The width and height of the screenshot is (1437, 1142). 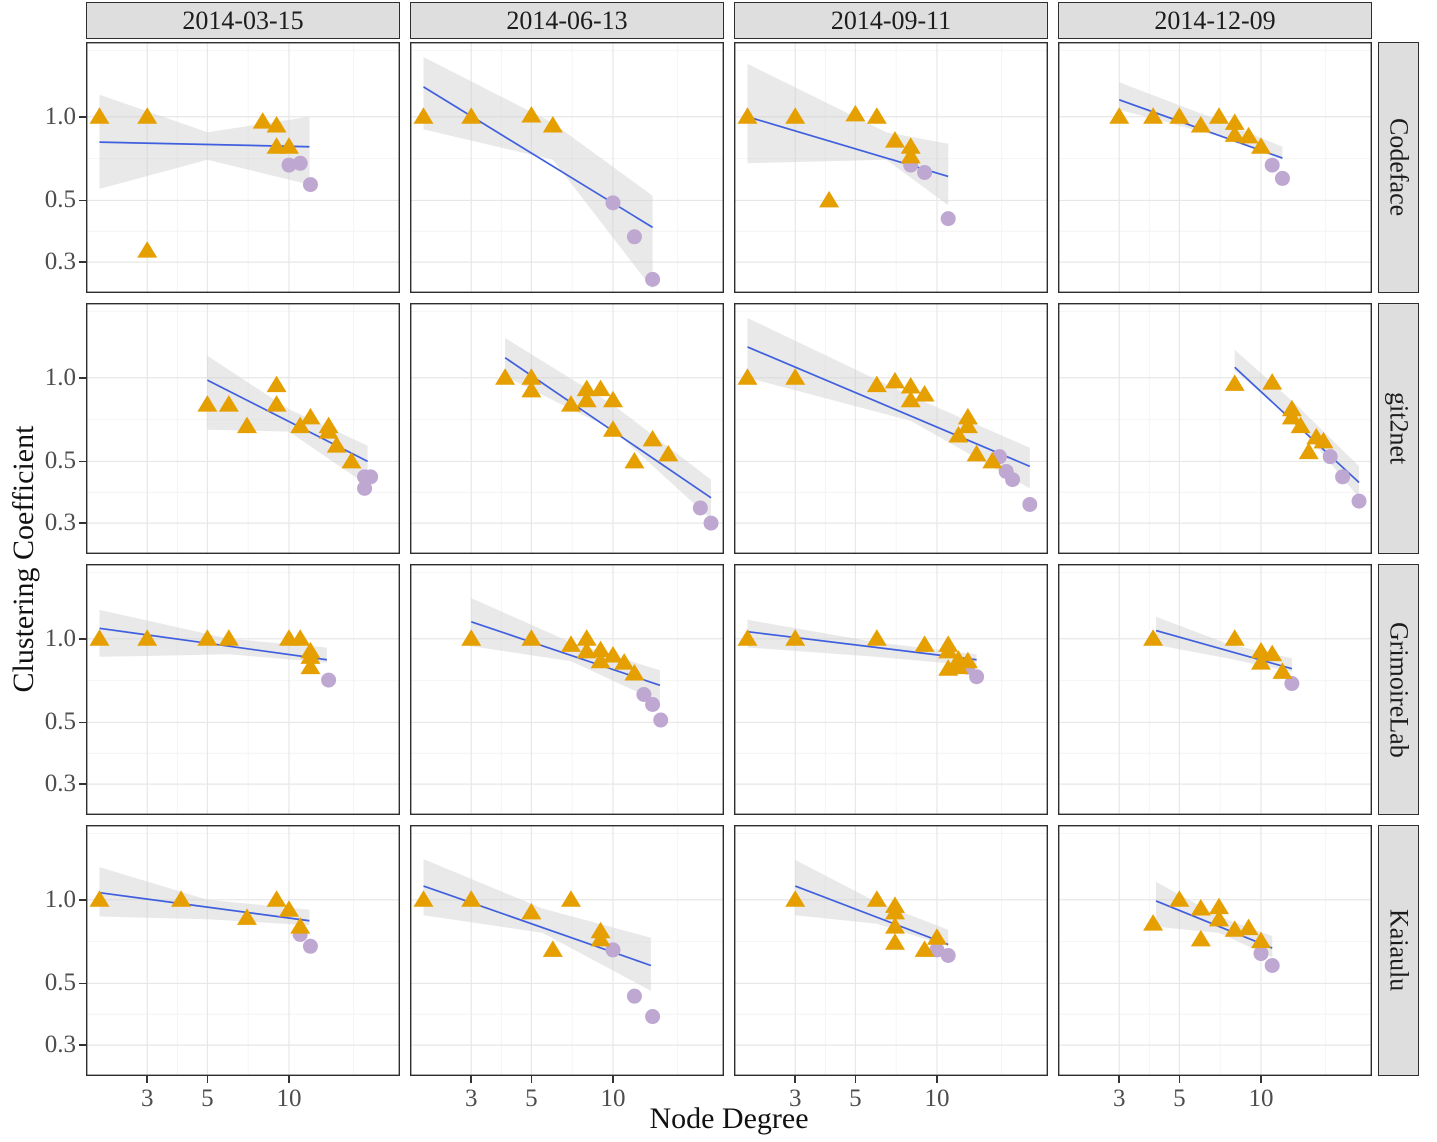 What do you see at coordinates (1398, 428) in the screenshot?
I see `facet-row-strip: git2net` at bounding box center [1398, 428].